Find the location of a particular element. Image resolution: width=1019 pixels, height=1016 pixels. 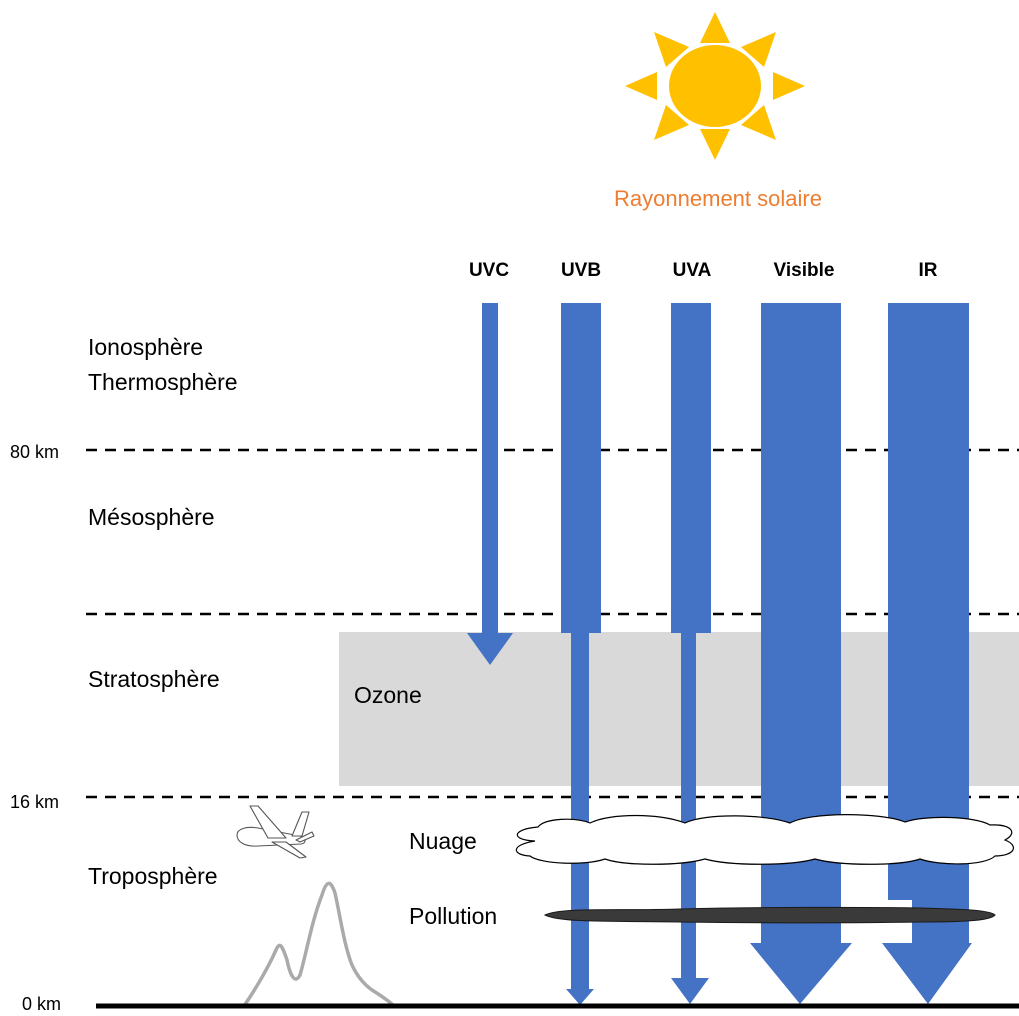

mesosphere-label: Mésosphère is located at coordinates (151, 517).